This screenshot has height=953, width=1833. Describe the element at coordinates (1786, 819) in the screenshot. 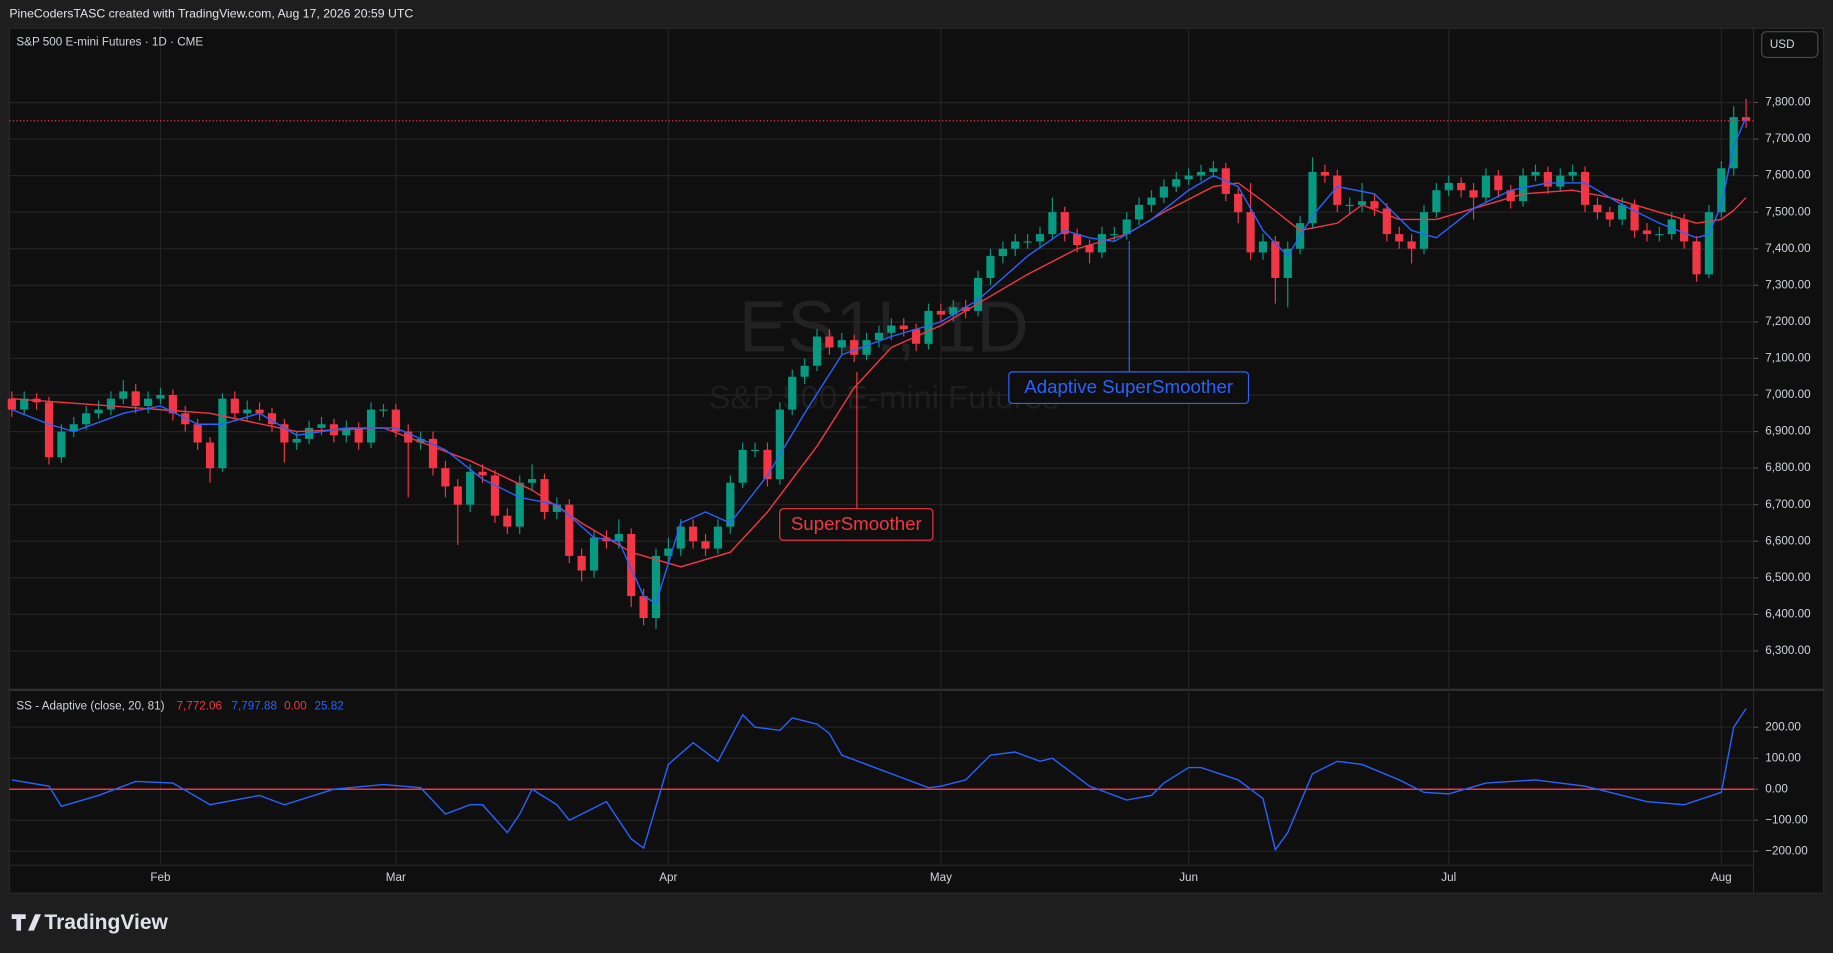

I see `y-tick-label: −100.00` at that location.